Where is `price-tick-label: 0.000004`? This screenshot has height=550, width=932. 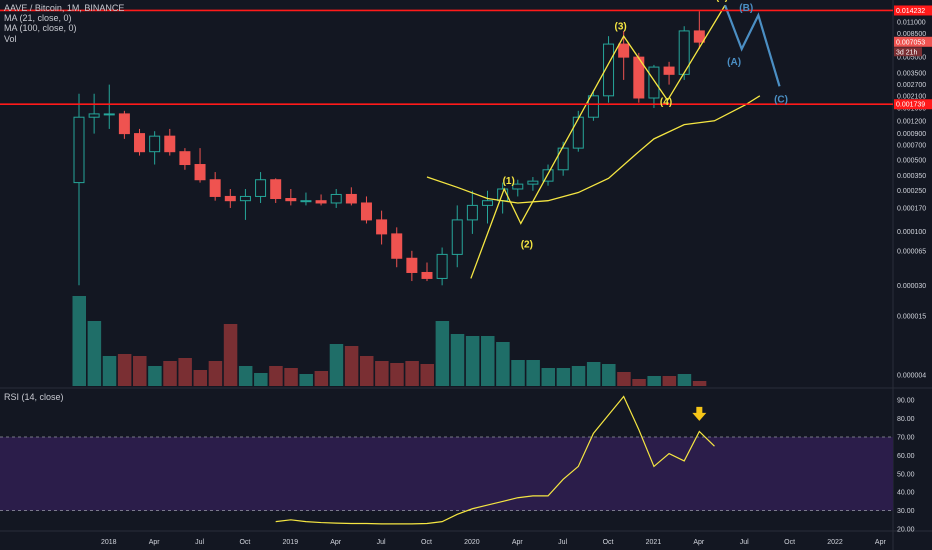
price-tick-label: 0.000004 is located at coordinates (911, 376).